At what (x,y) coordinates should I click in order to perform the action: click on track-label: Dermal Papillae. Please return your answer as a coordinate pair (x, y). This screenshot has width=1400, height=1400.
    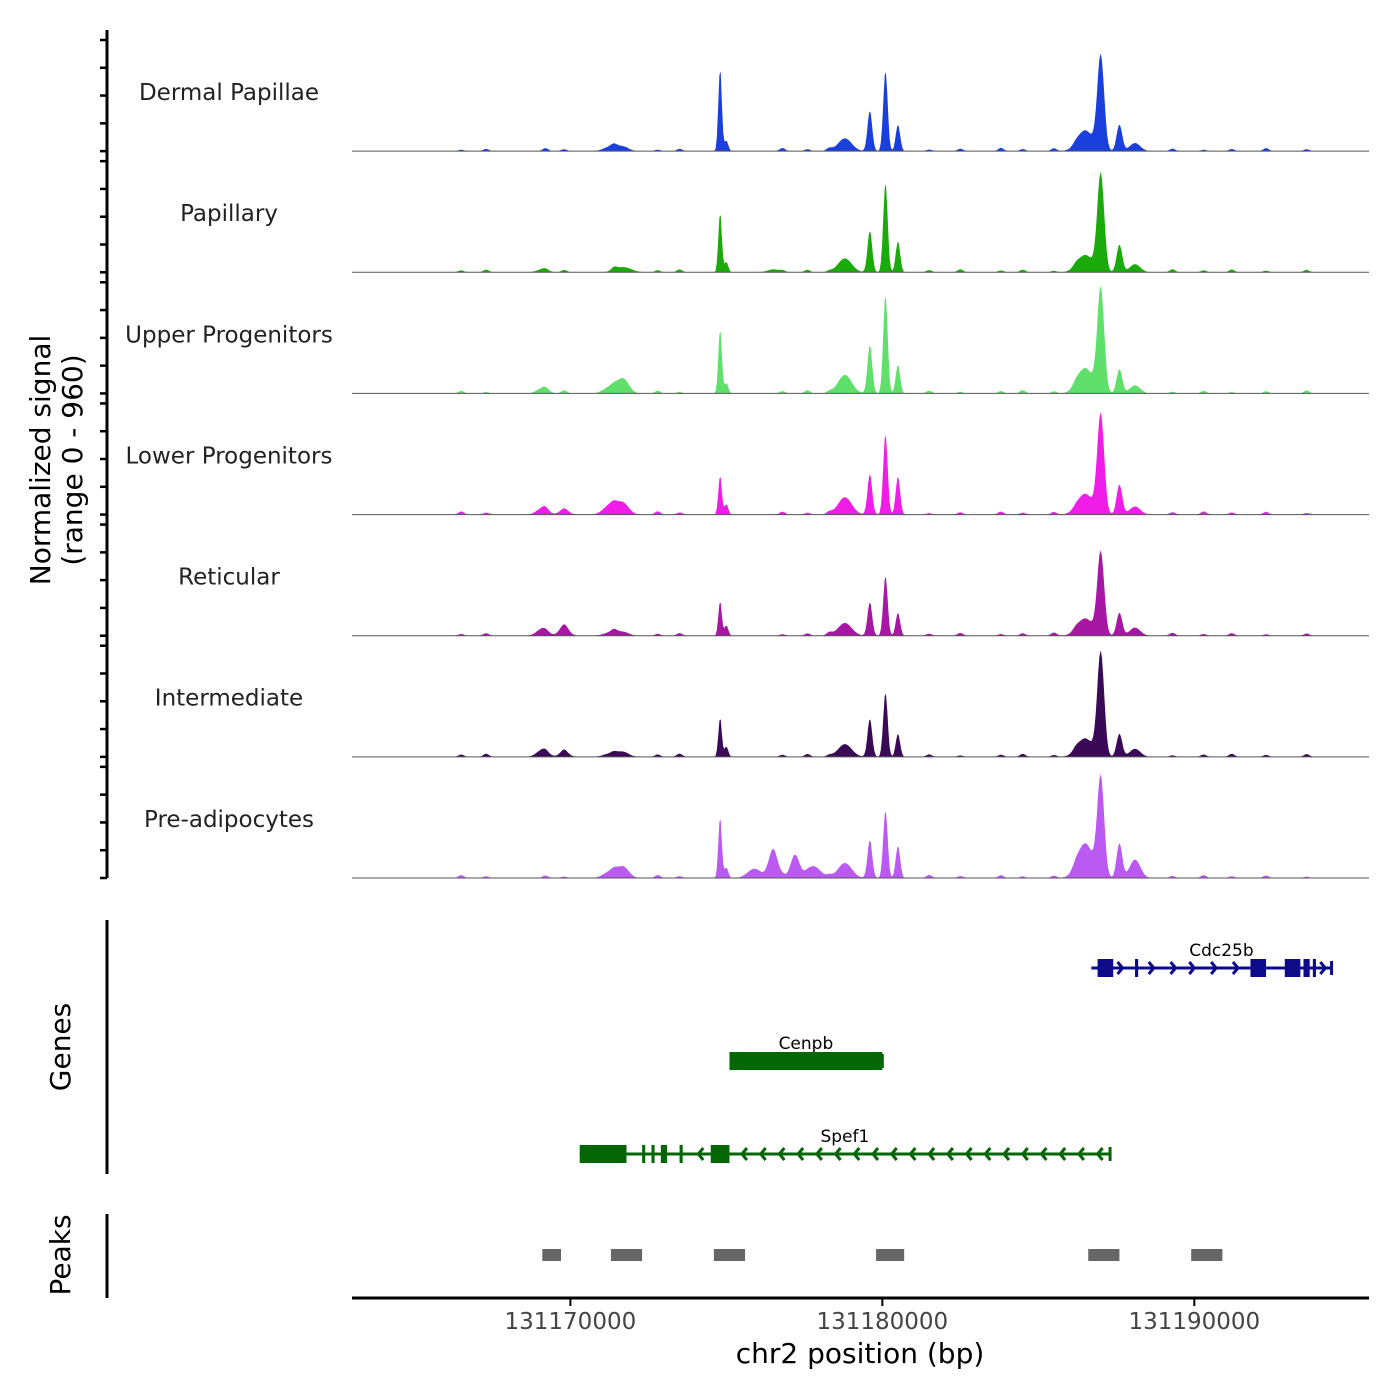
    Looking at the image, I should click on (229, 93).